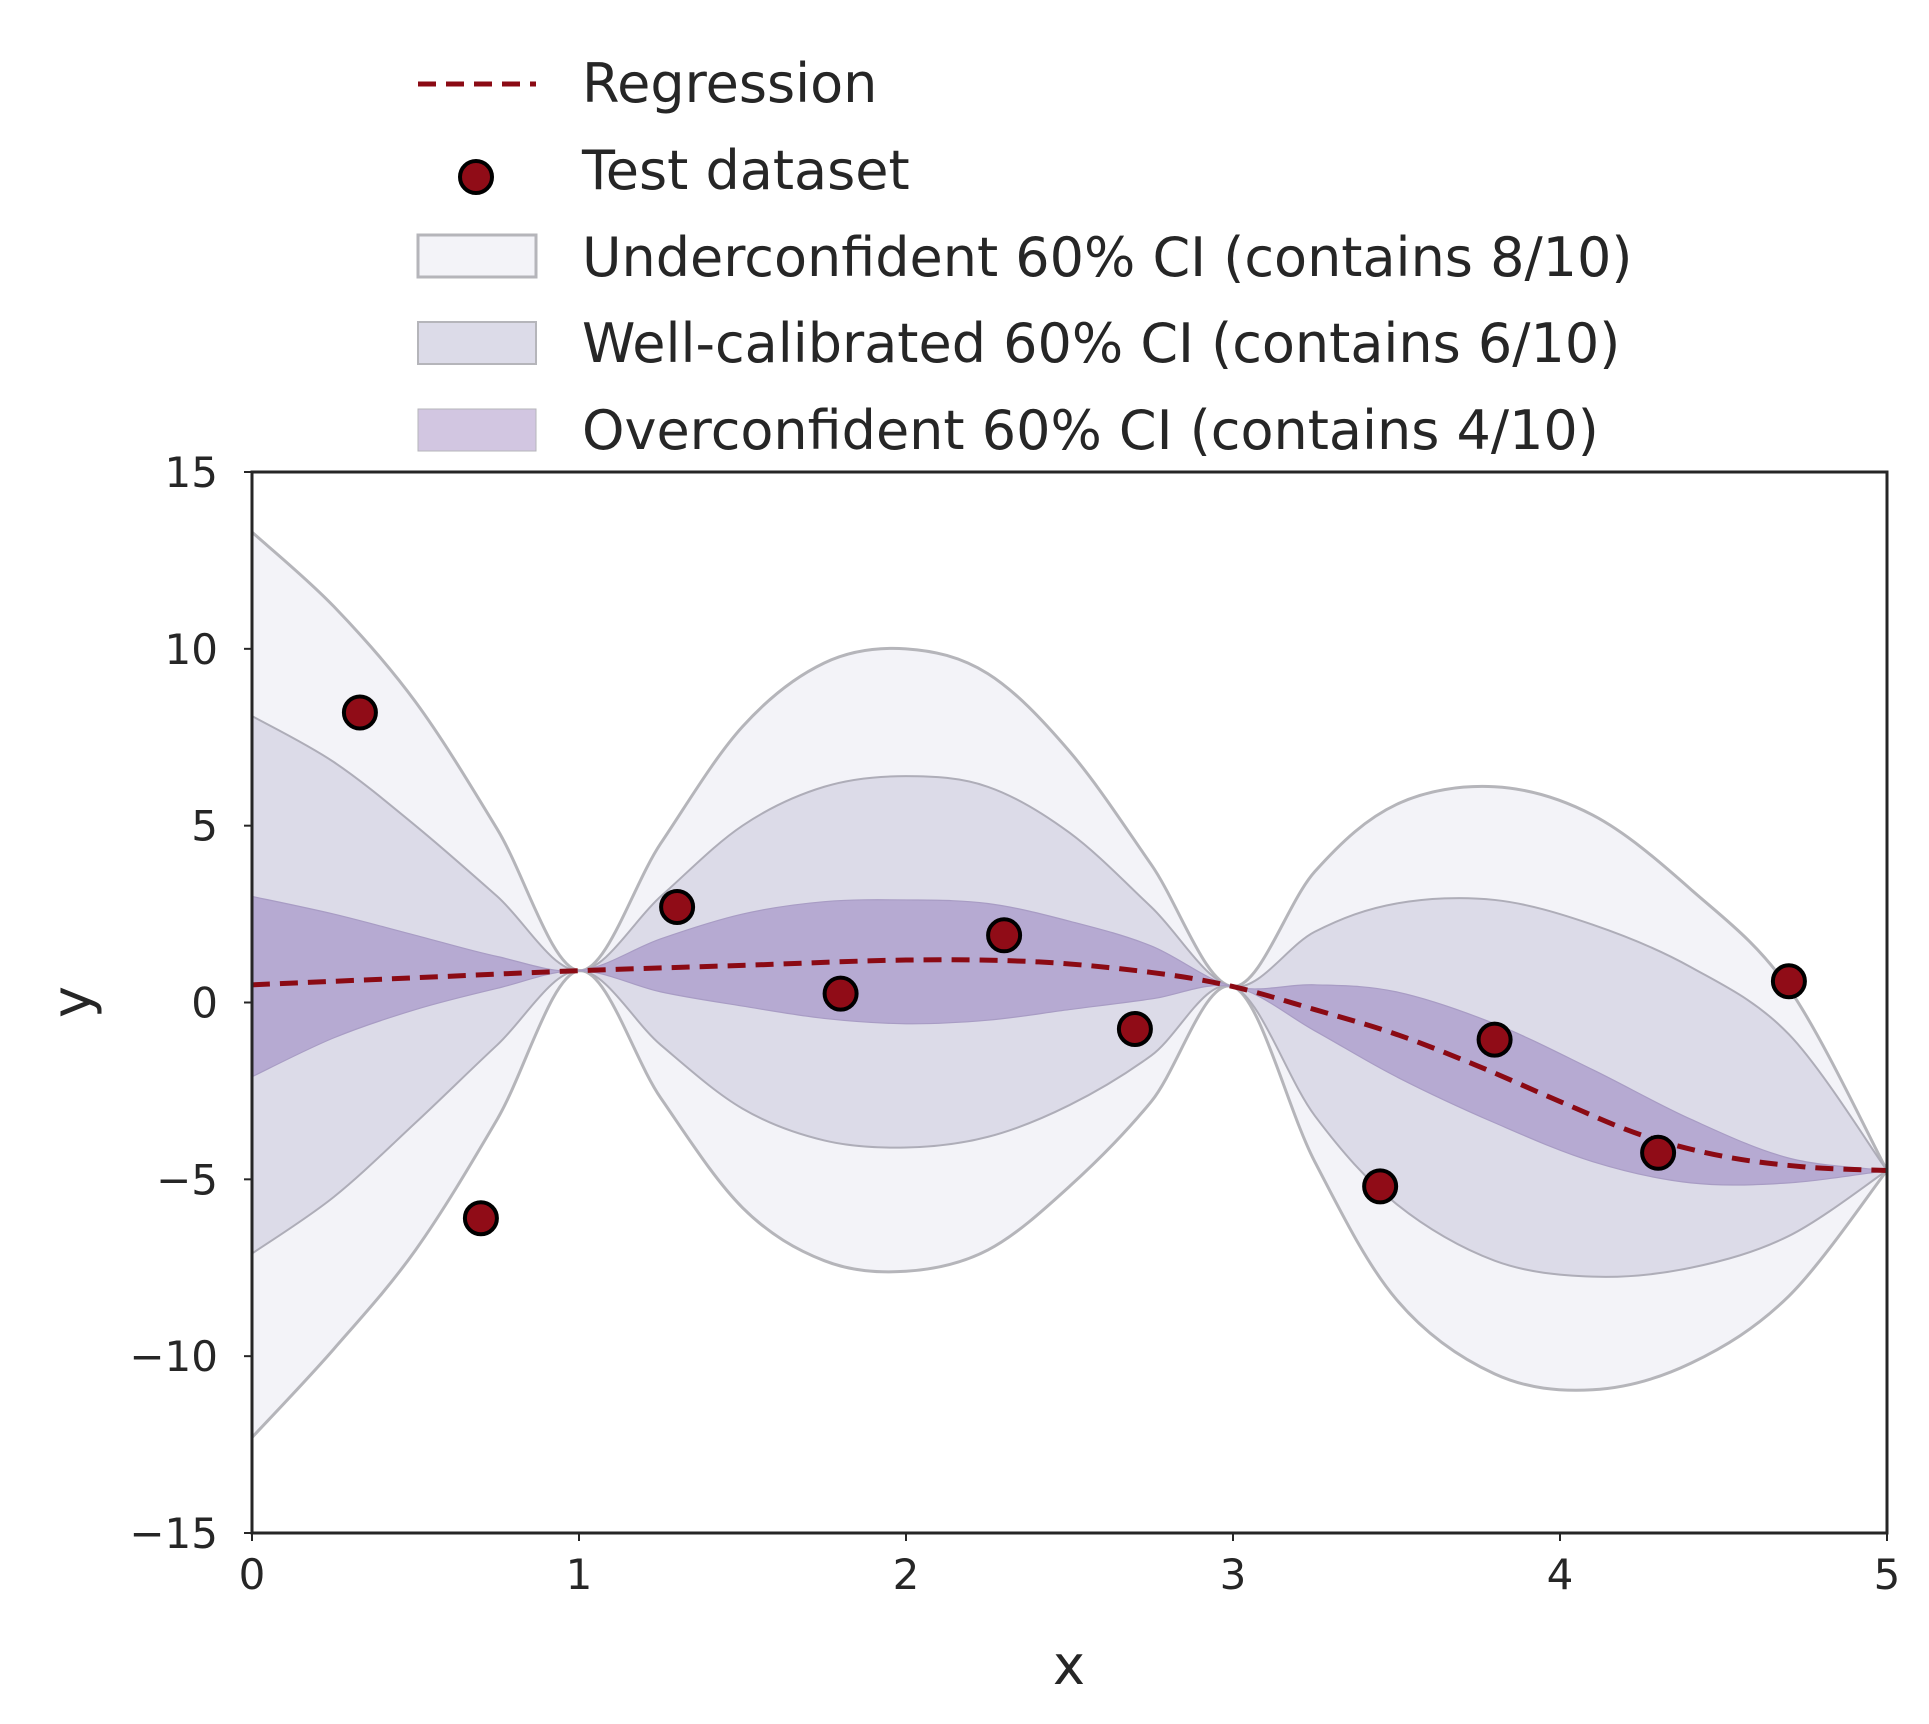  Describe the element at coordinates (252, 1574) in the screenshot. I see `x-tick-label: 0` at that location.